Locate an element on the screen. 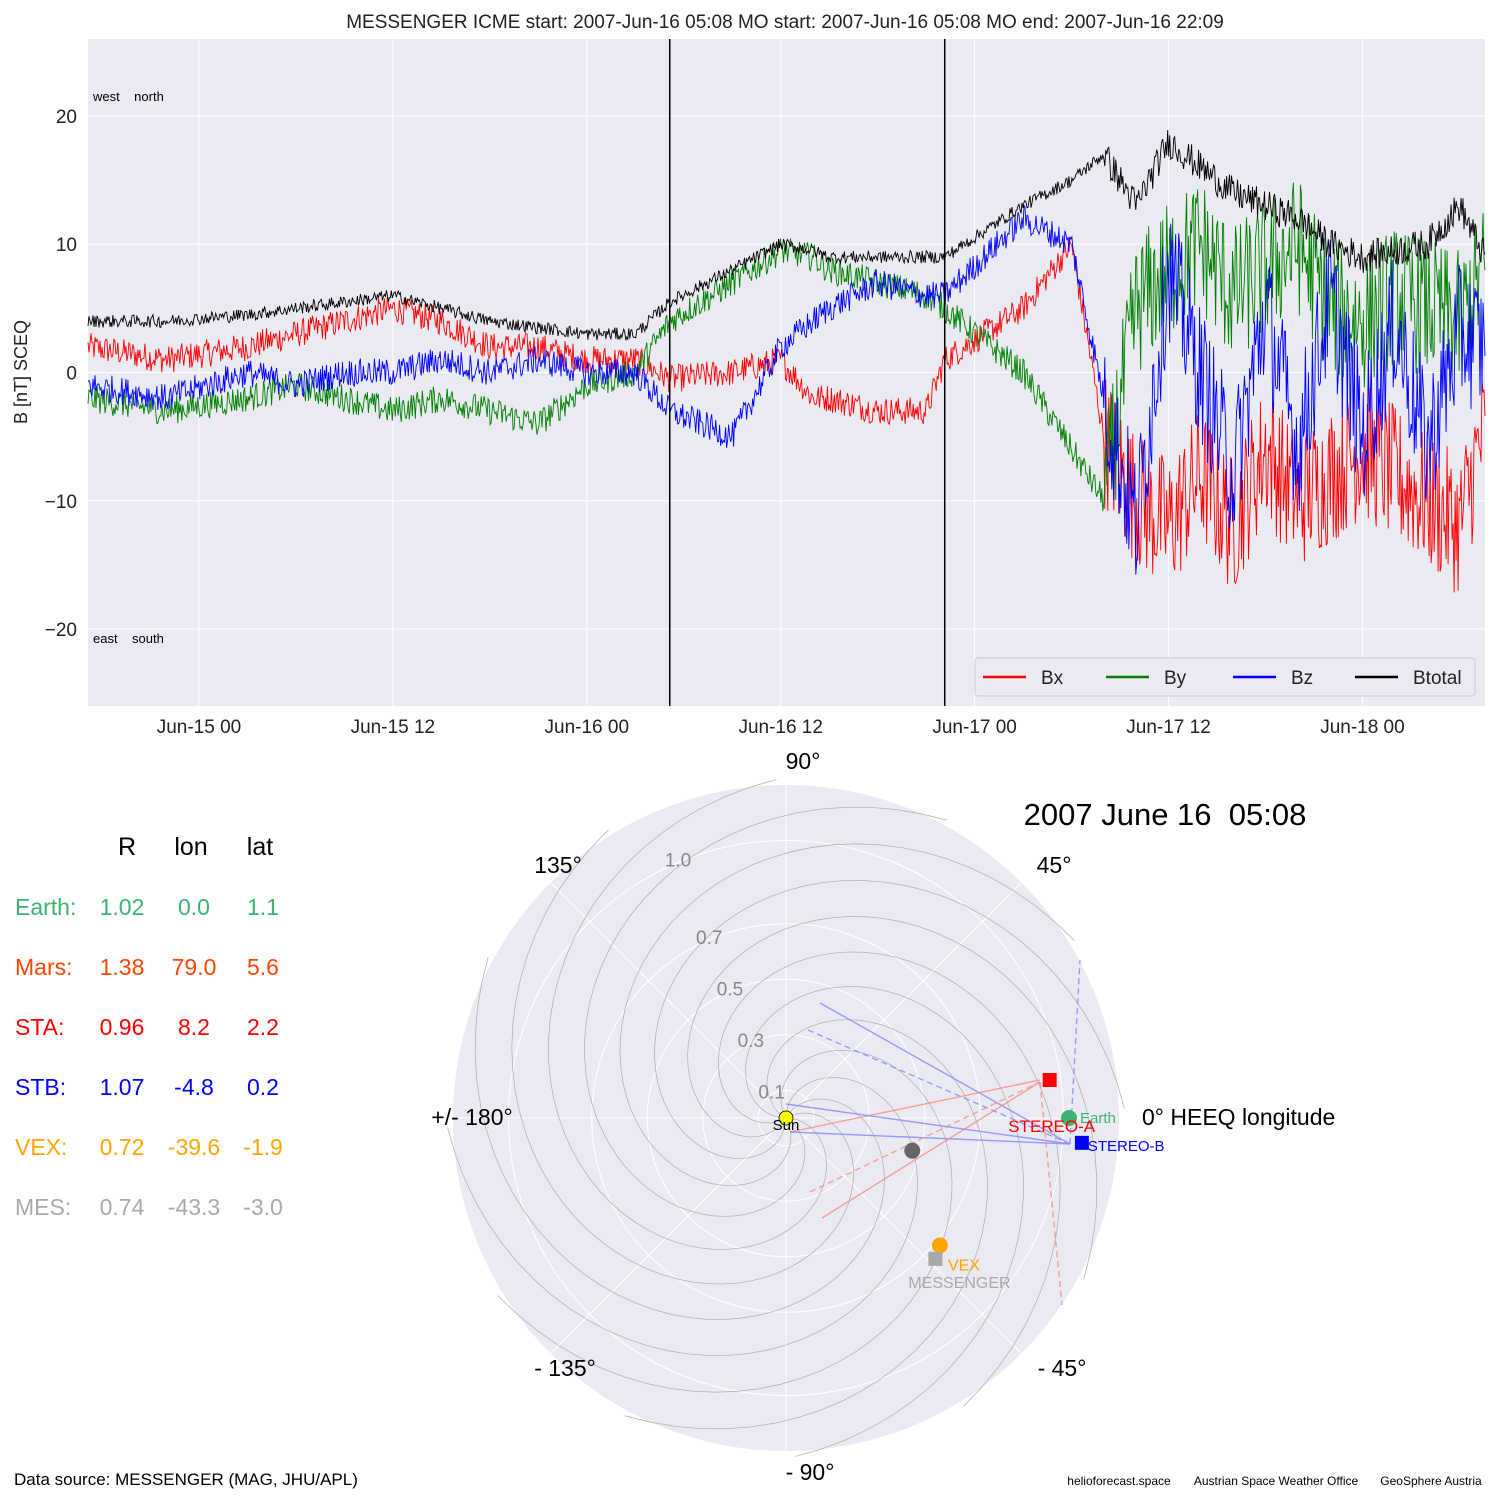 This screenshot has height=1500, width=1500. table-cell-lon: -4.8 is located at coordinates (194, 1087).